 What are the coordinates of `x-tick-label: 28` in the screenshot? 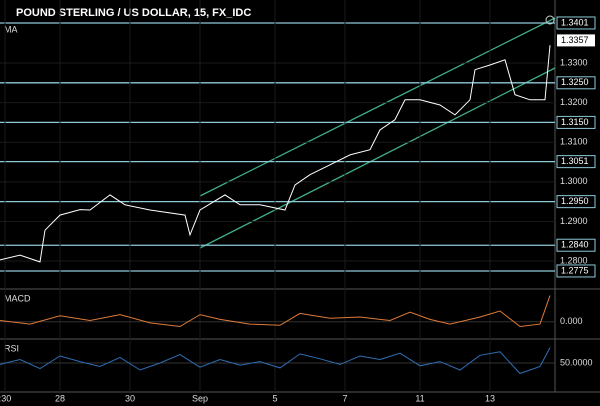 It's located at (60, 398).